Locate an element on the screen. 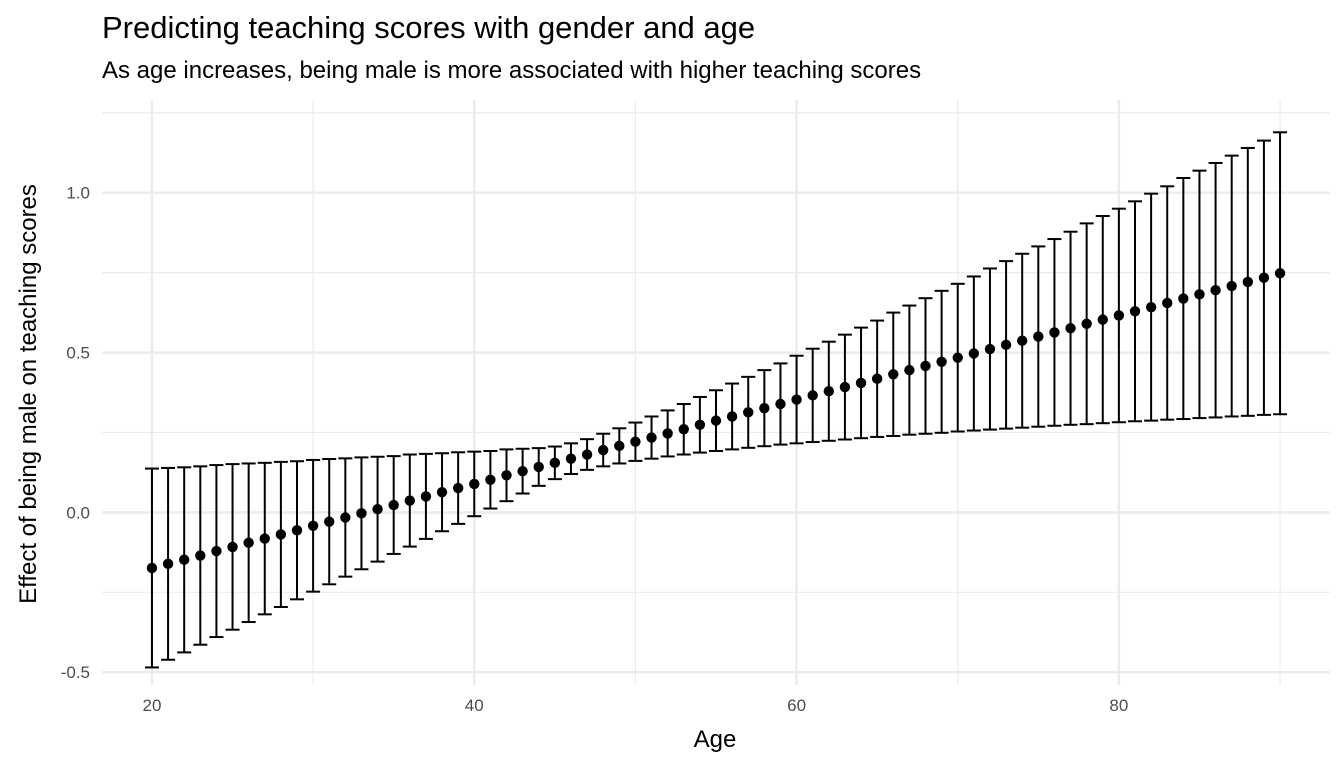 This screenshot has width=1344, height=768. y-tick-label: -0.5 is located at coordinates (75, 672).